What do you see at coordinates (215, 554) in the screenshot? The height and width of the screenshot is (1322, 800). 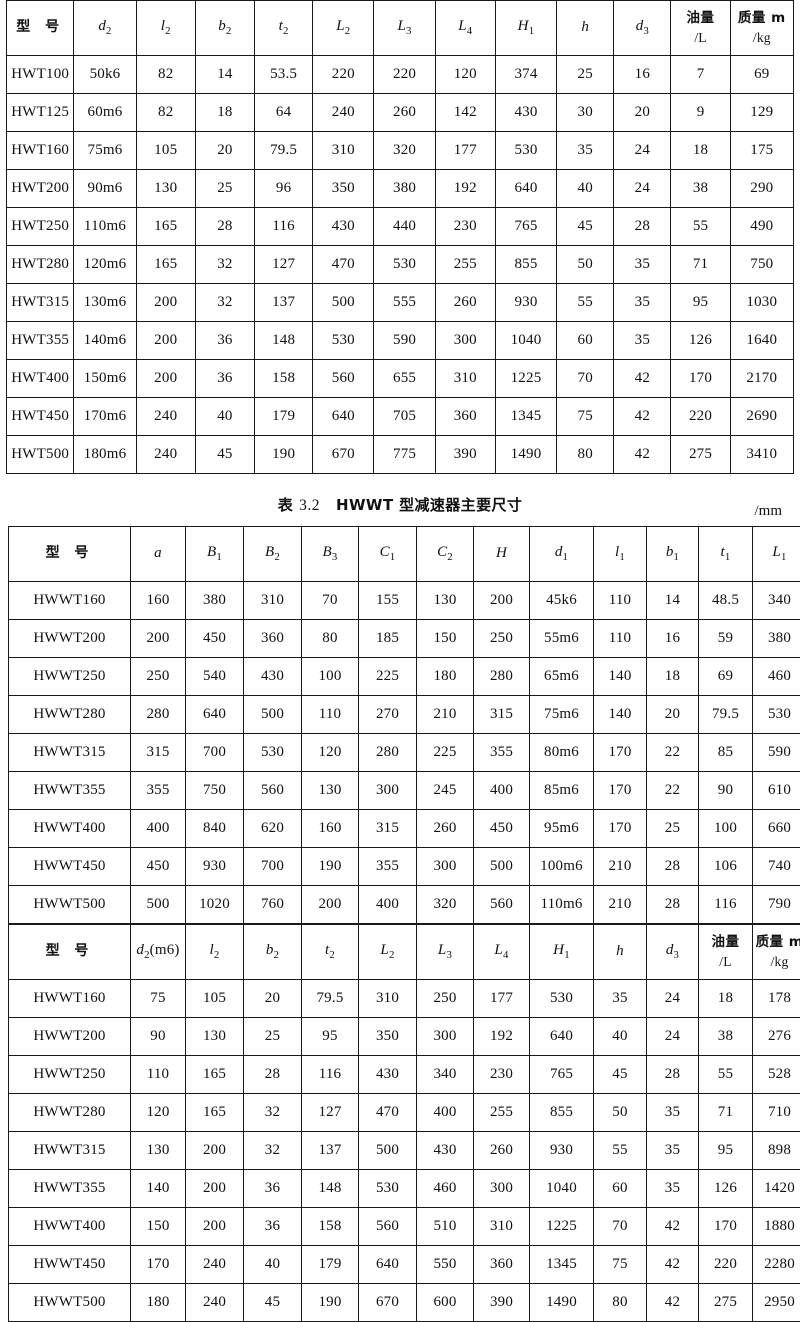 I see `column-header-B1: B1` at bounding box center [215, 554].